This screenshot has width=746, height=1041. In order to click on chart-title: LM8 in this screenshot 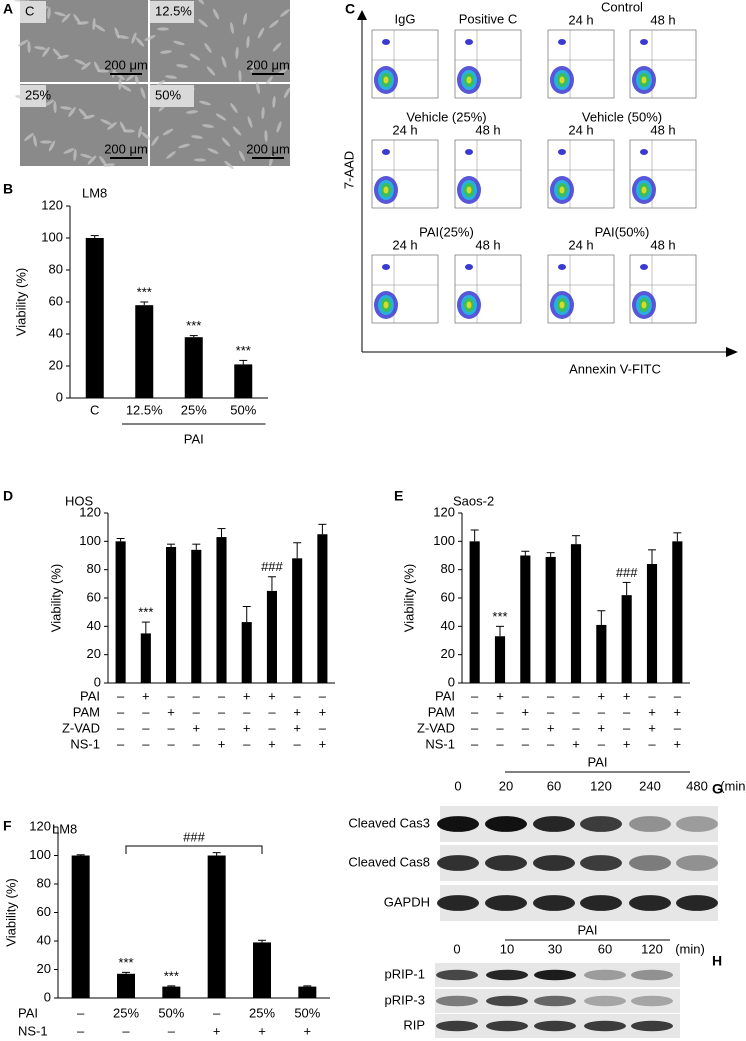, I will do `click(64, 828)`.